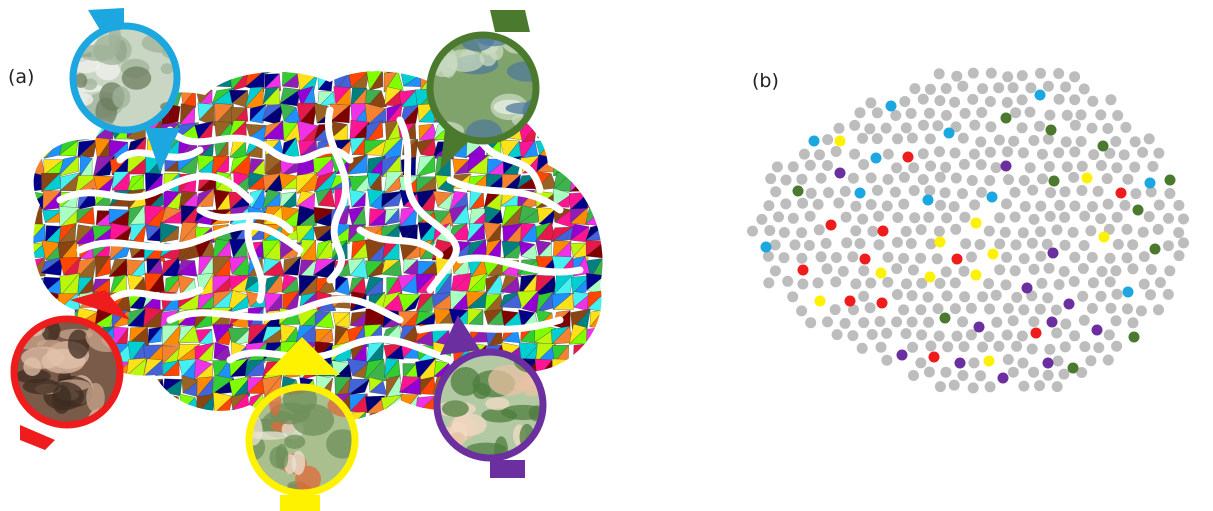 The width and height of the screenshot is (1213, 511). Describe the element at coordinates (902, 355) in the screenshot. I see `purple-dot` at that location.